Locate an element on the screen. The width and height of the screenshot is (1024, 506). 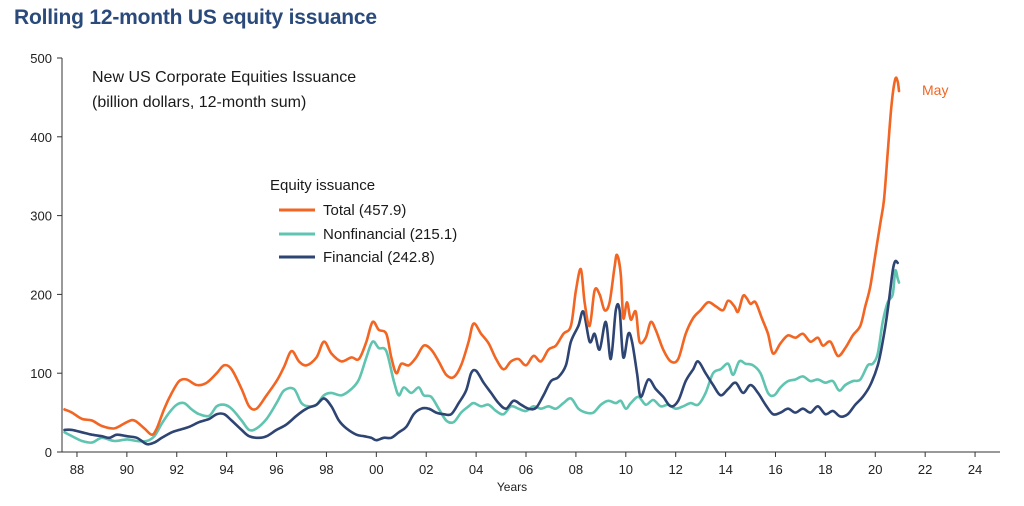
x-tick-label: 96 is located at coordinates (276, 469).